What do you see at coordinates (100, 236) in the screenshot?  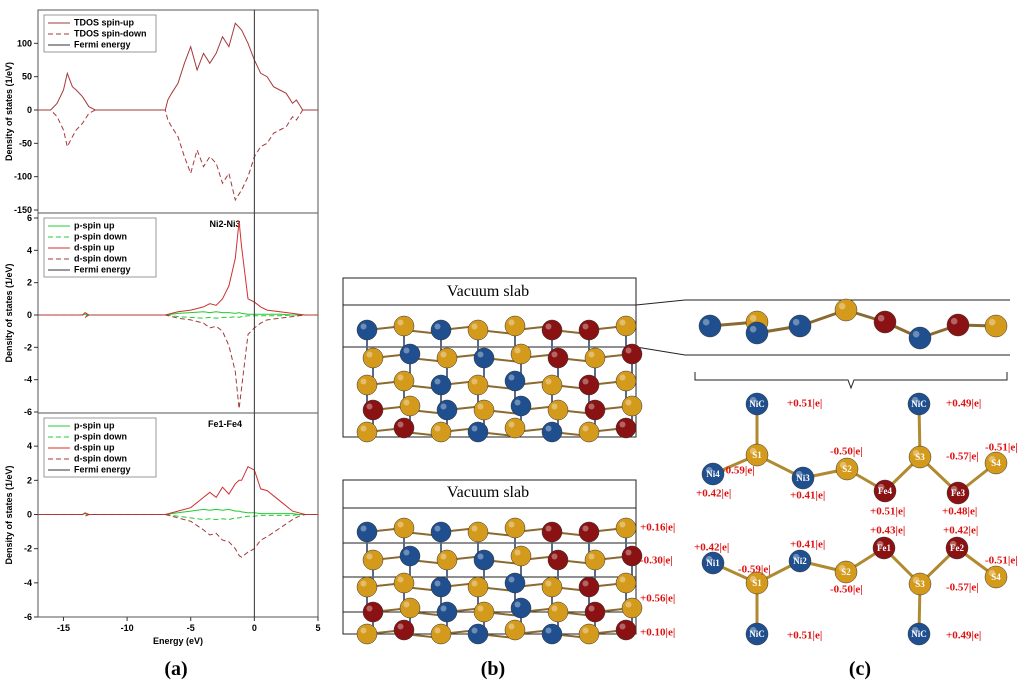 I see `legend-label: p-spin down` at bounding box center [100, 236].